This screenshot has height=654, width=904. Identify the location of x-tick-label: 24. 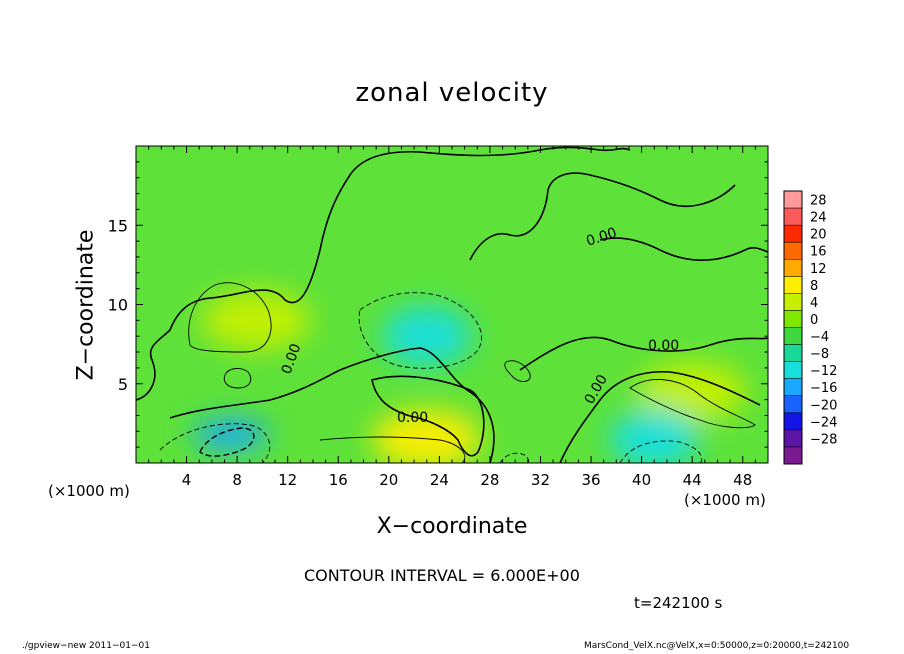
(439, 480).